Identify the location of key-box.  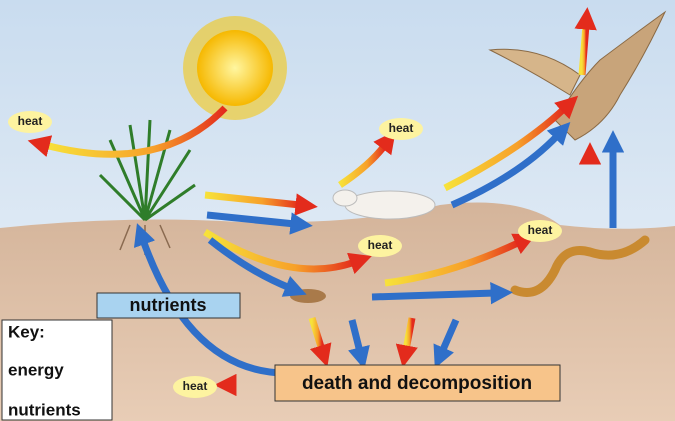
(57, 370).